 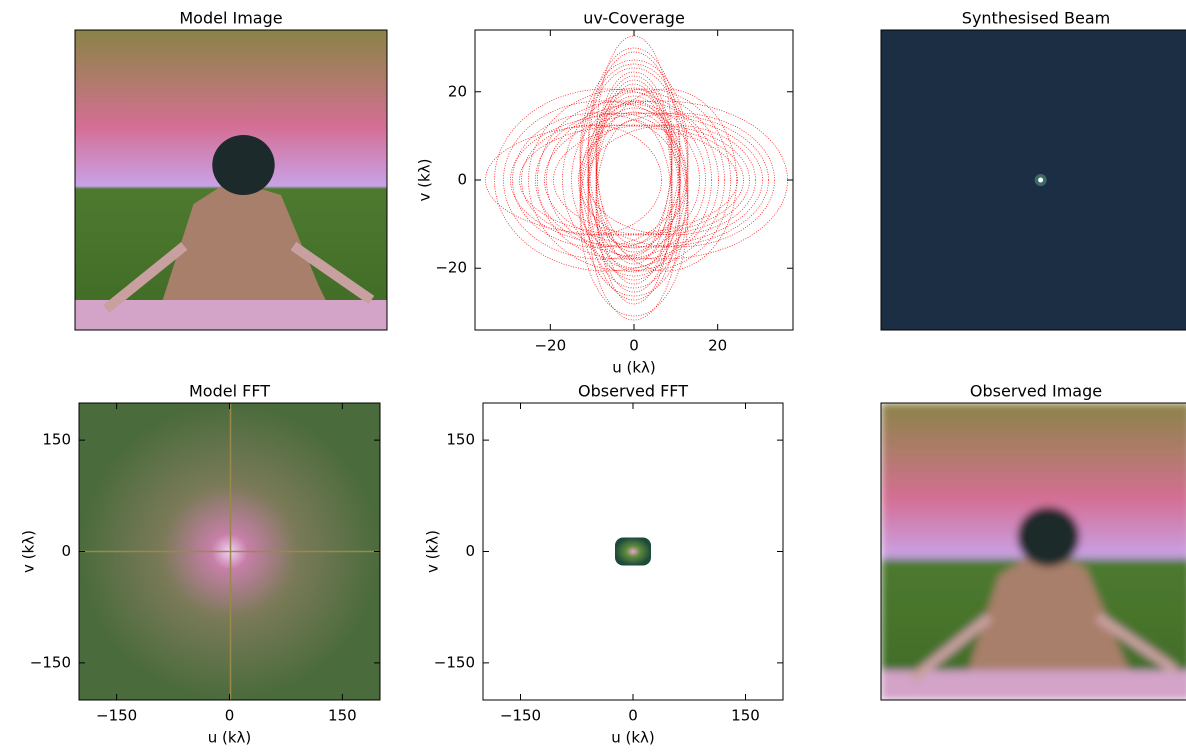 What do you see at coordinates (1036, 18) in the screenshot?
I see `panel-title: Synthesised Beam` at bounding box center [1036, 18].